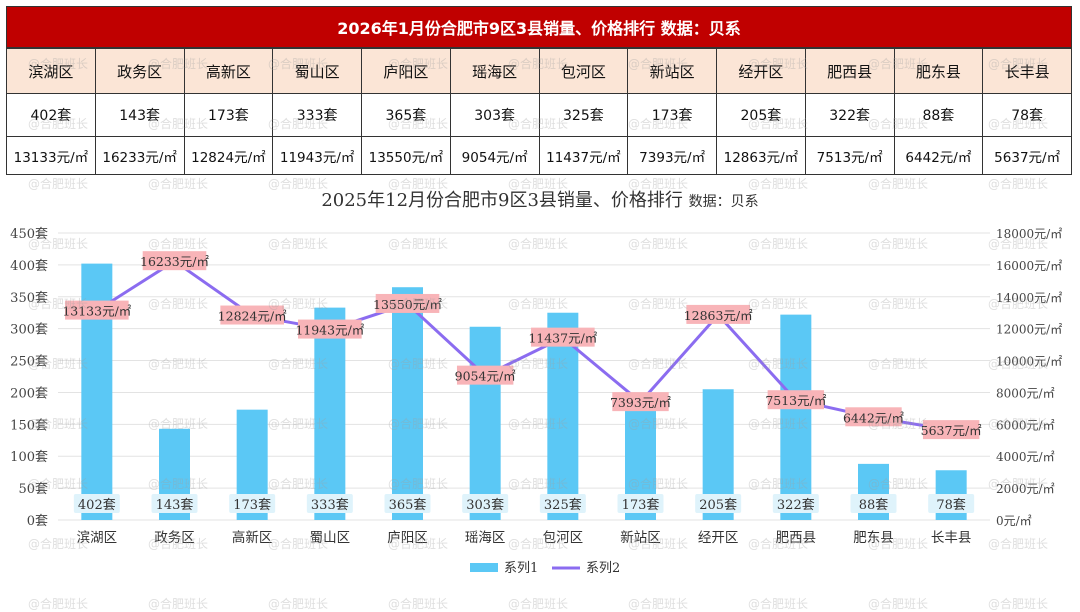  I want to click on y-right-tick-label: 8000元/㎡, so click(1025, 393).